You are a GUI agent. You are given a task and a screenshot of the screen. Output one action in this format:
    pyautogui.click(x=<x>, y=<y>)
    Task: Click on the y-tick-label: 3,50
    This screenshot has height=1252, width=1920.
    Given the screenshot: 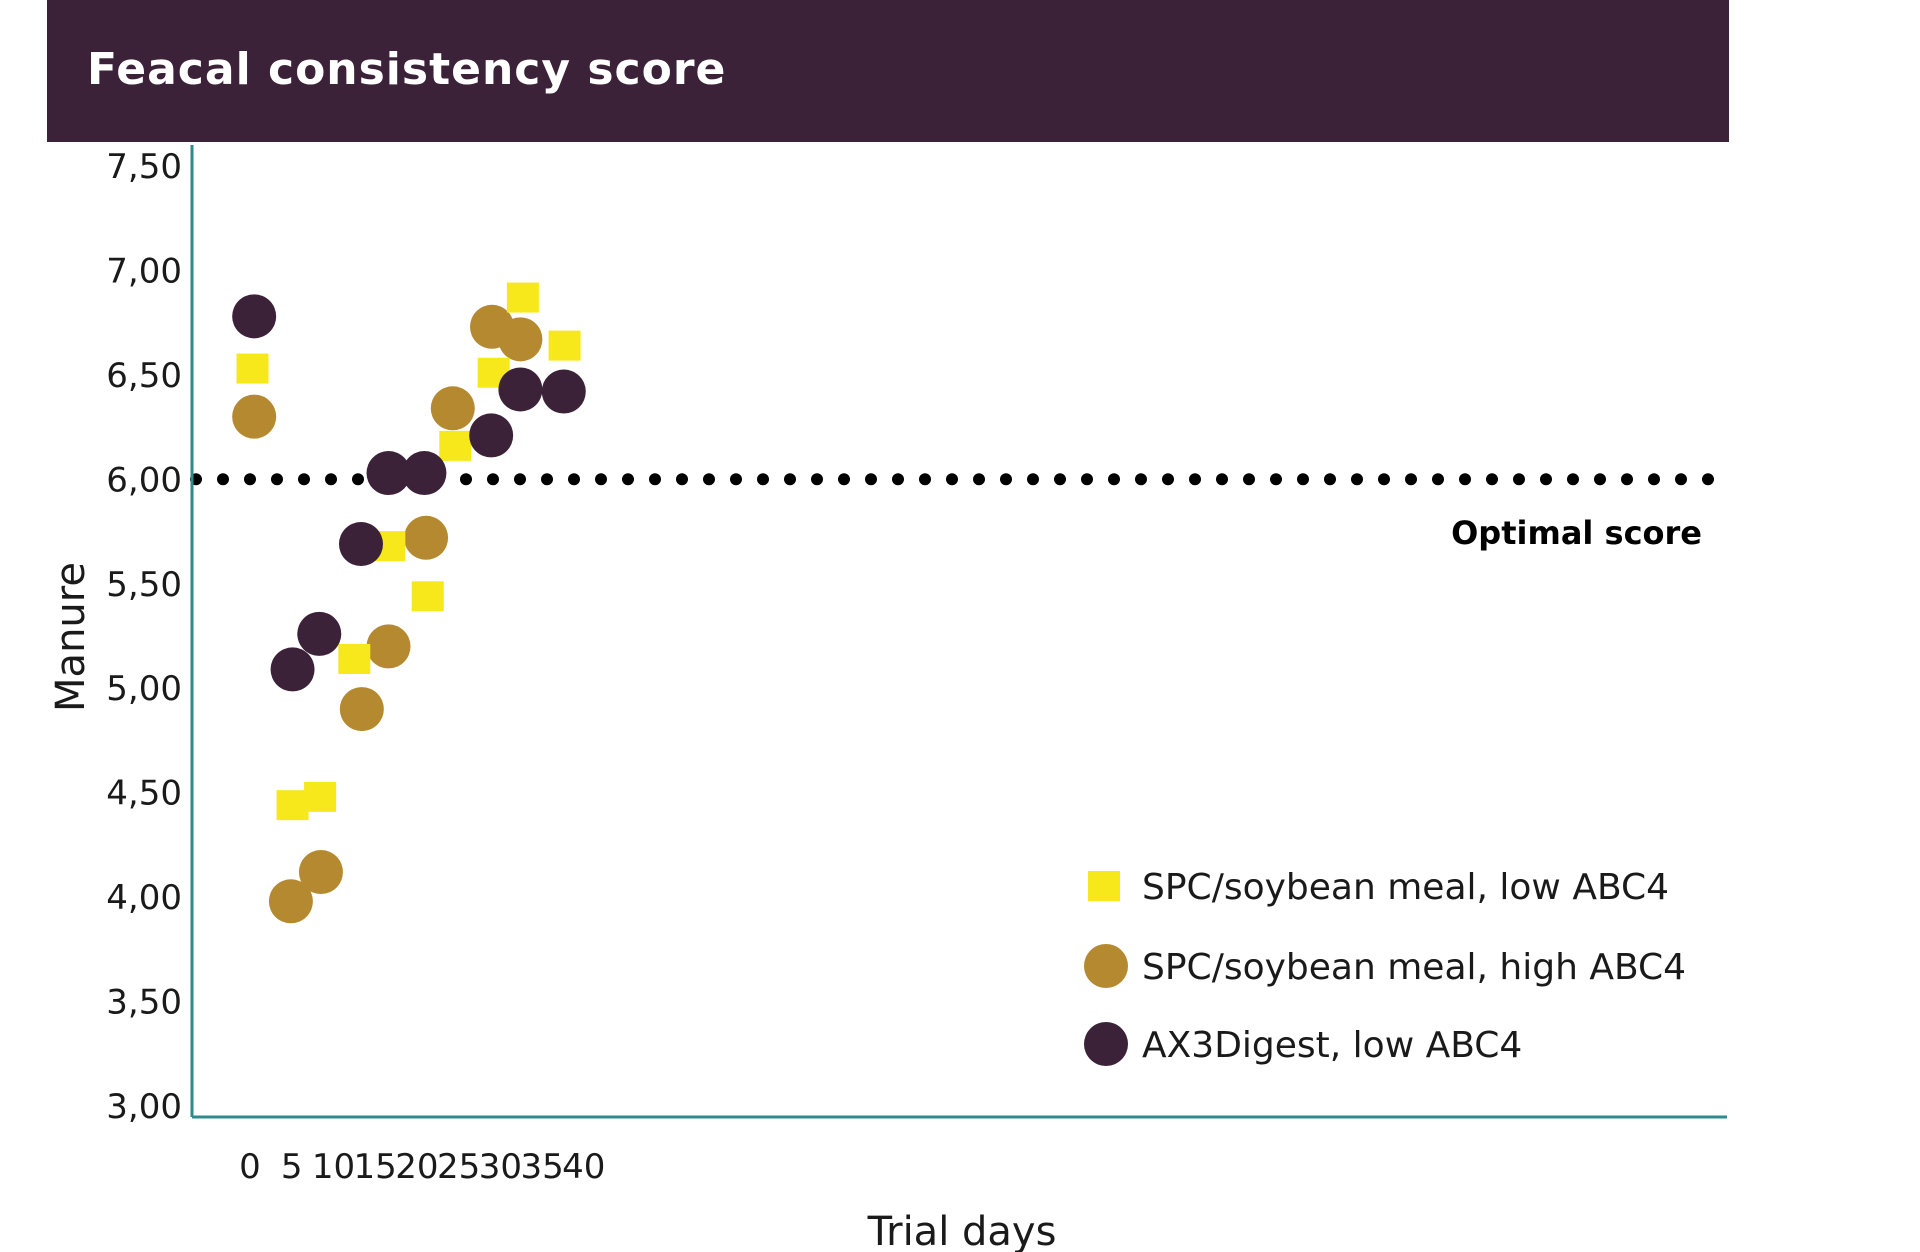 What is the action you would take?
    pyautogui.click(x=144, y=1003)
    